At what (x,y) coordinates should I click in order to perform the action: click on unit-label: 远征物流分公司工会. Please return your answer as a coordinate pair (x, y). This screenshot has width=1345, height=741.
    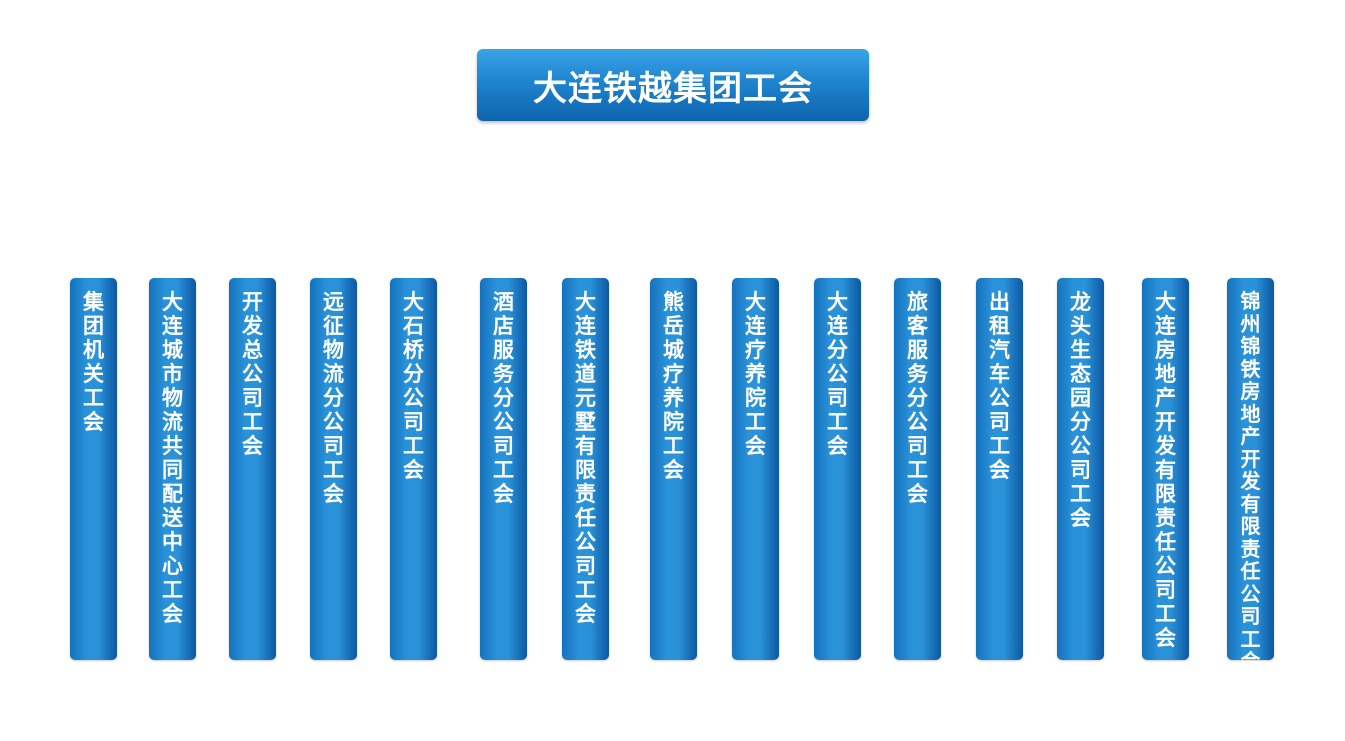
    Looking at the image, I should click on (333, 398).